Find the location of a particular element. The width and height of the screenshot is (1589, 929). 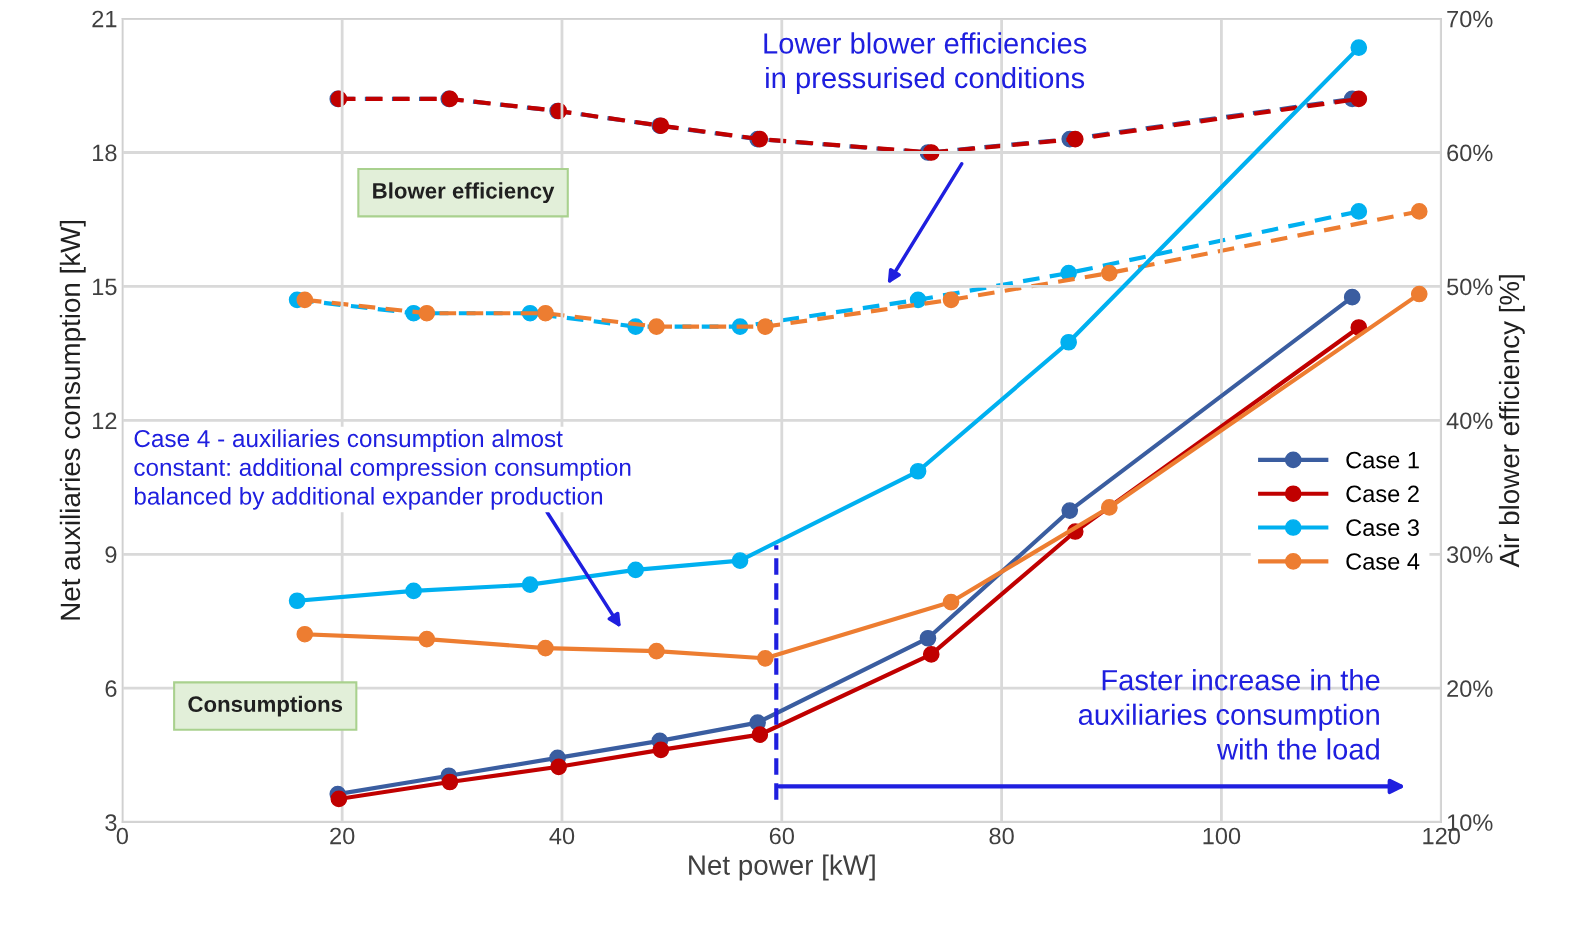

legend-label: Case 3 is located at coordinates (1382, 528).